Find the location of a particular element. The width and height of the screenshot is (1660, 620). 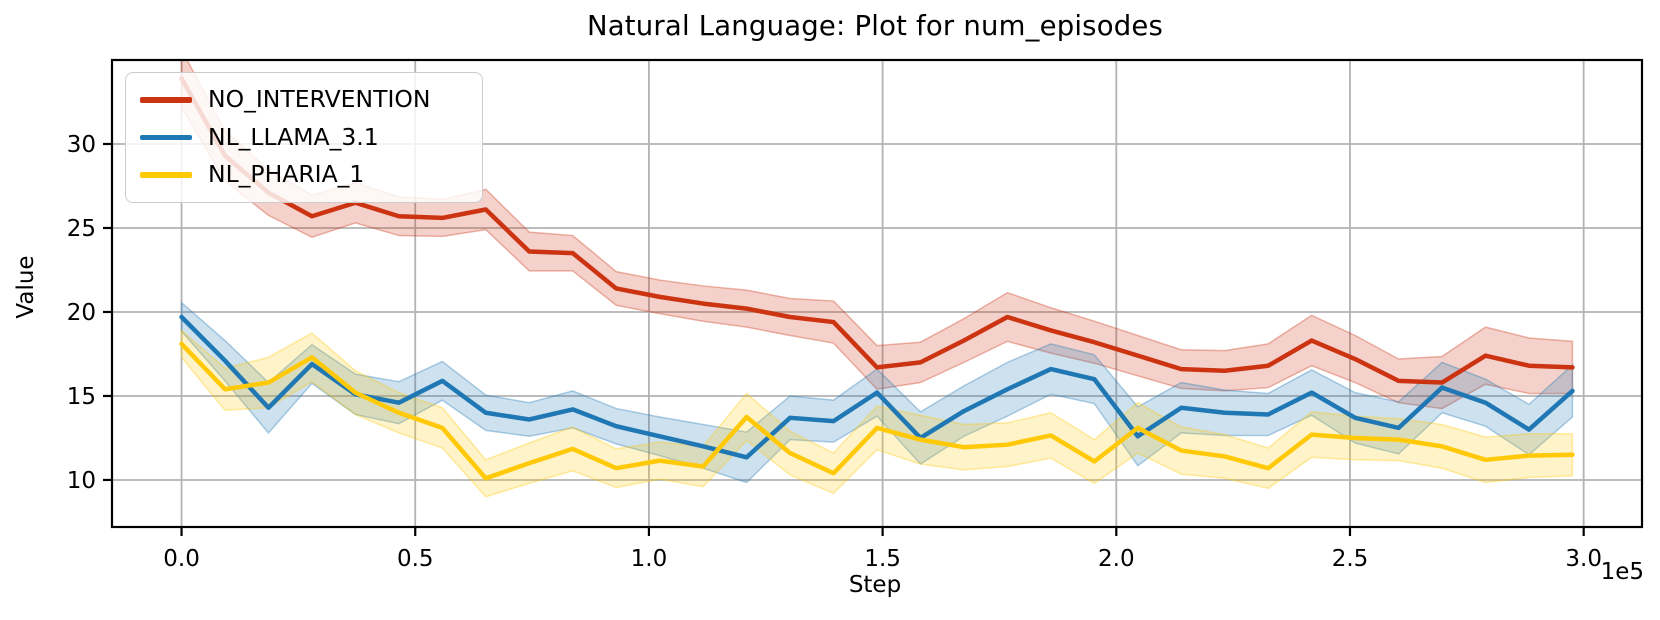

x-tick-label: 2.5 is located at coordinates (1350, 559).